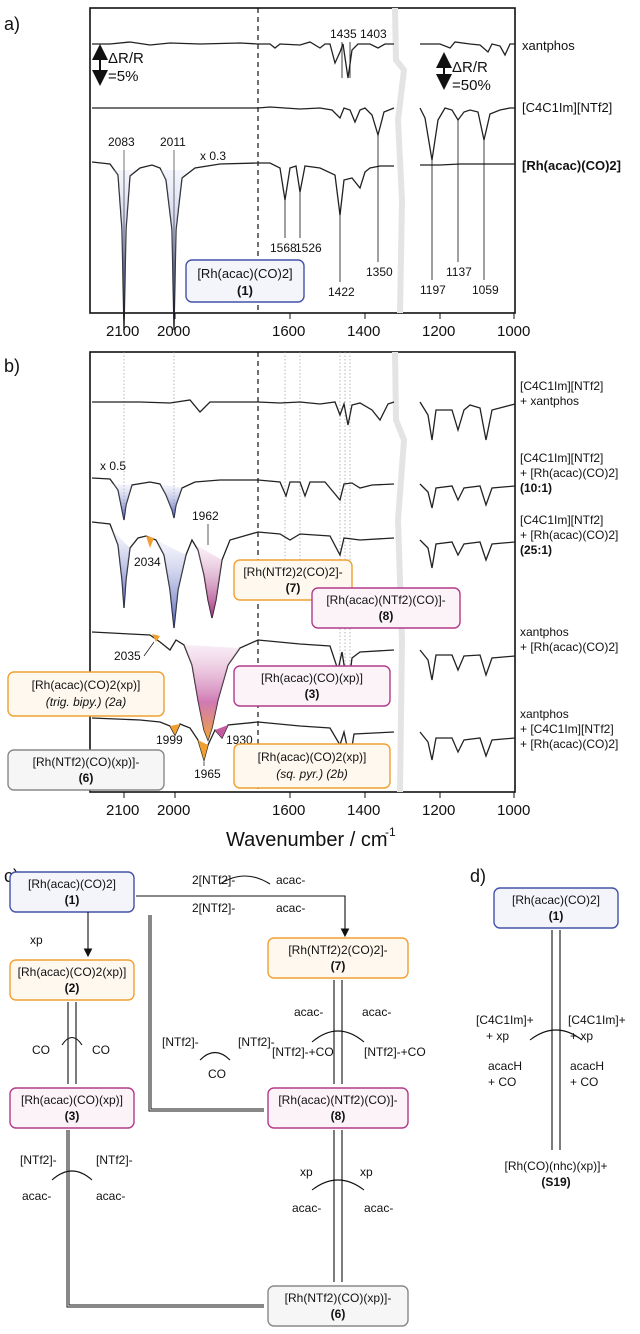  Describe the element at coordinates (548, 45) in the screenshot. I see `label-a-xantphos: xantphos` at that location.